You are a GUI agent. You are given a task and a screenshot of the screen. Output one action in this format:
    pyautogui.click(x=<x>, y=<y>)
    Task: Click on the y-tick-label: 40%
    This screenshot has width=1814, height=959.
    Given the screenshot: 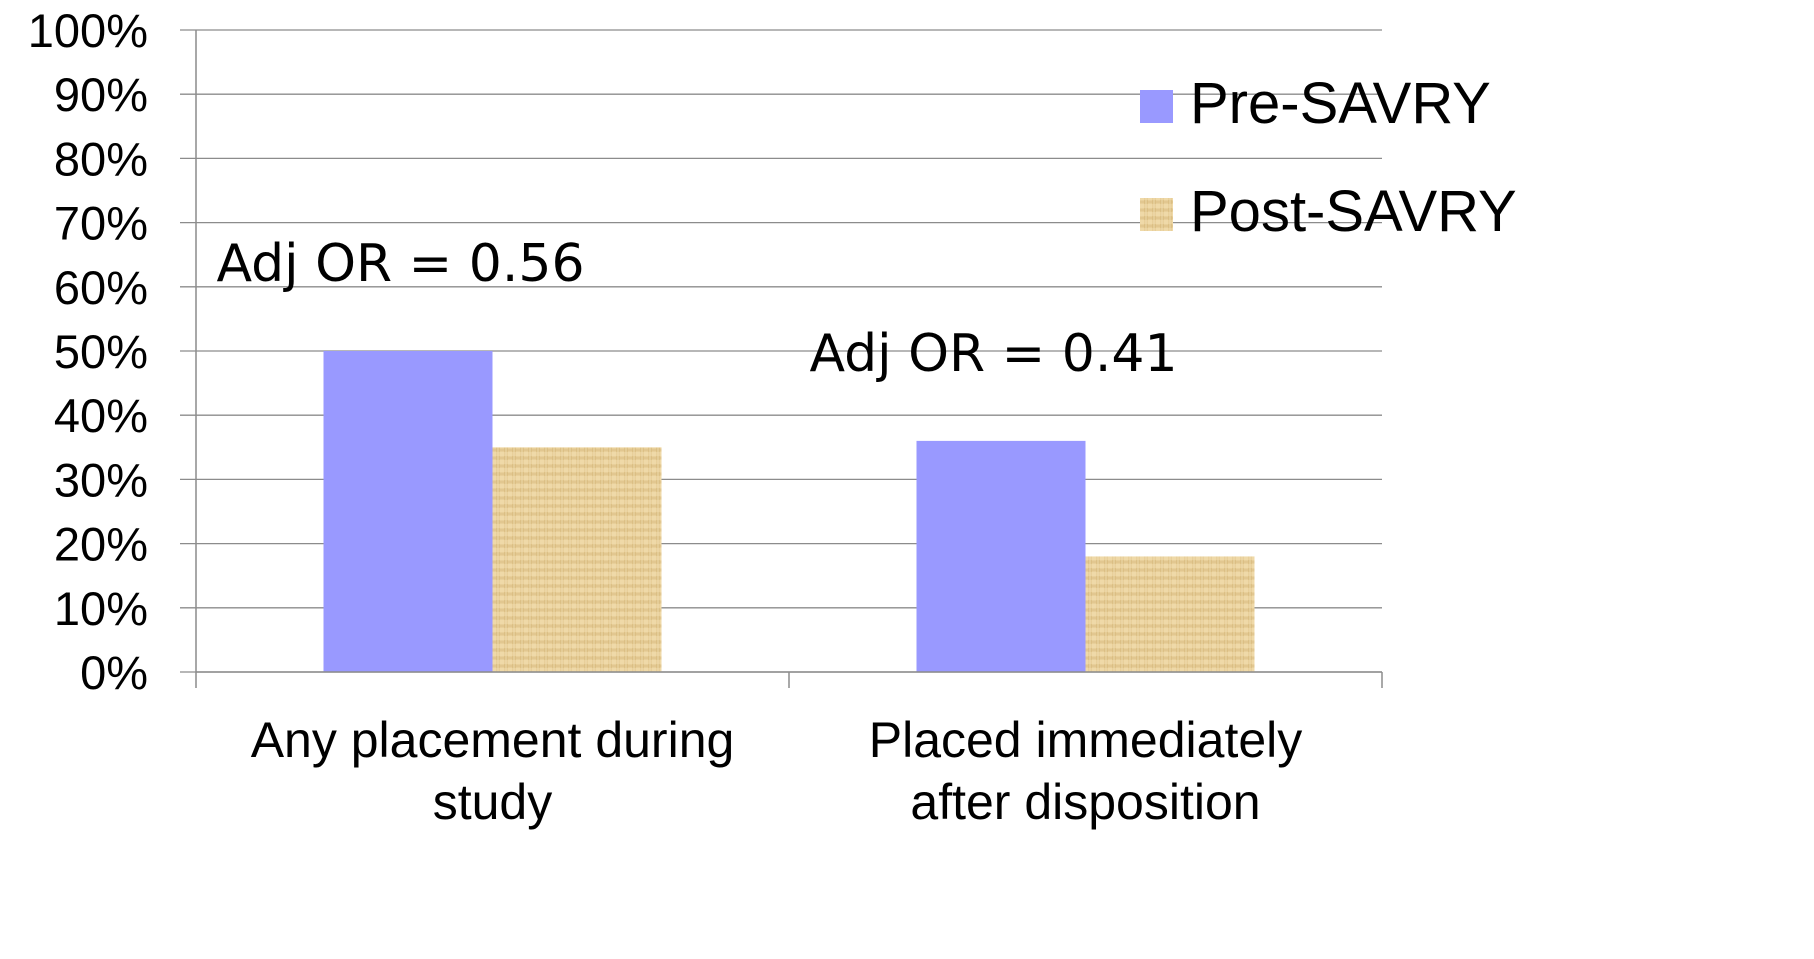 What is the action you would take?
    pyautogui.click(x=101, y=415)
    